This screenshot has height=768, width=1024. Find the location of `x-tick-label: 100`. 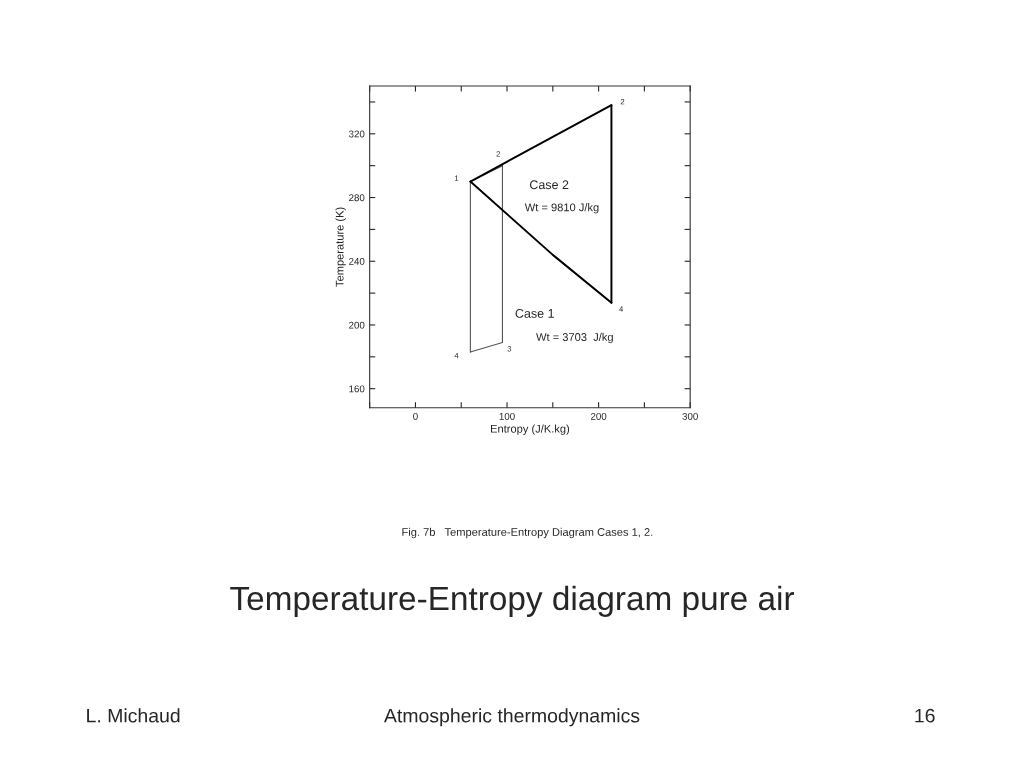

x-tick-label: 100 is located at coordinates (507, 416).